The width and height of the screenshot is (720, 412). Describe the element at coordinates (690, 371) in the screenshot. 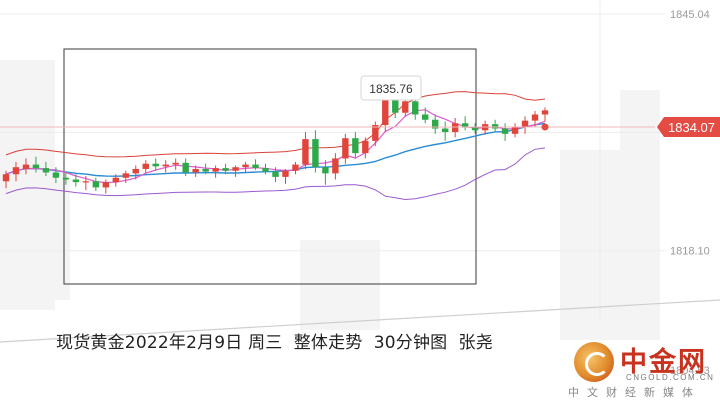

I see `y-tick-label-3: 1804.53` at that location.